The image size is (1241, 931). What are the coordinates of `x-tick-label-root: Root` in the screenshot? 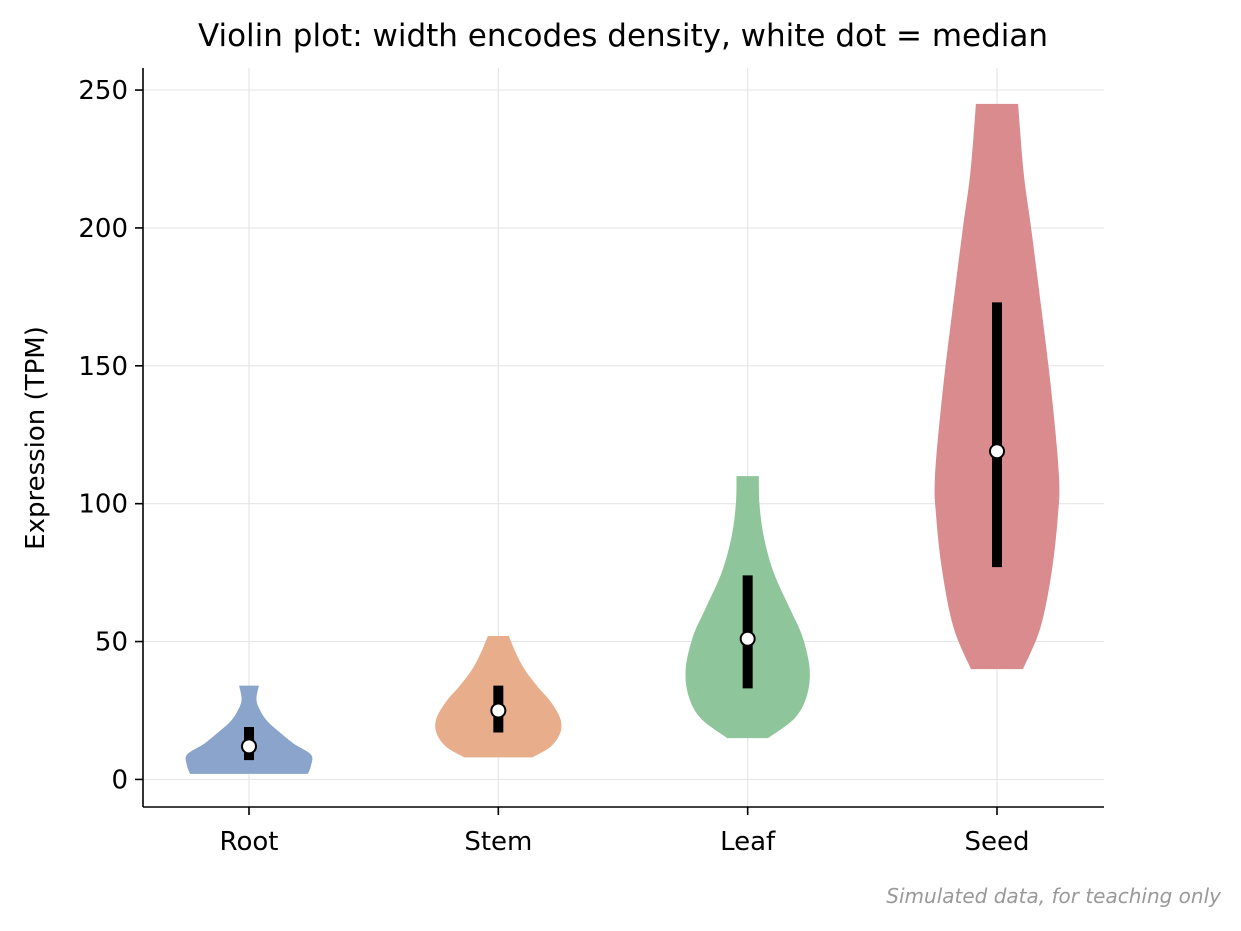 It's located at (249, 842).